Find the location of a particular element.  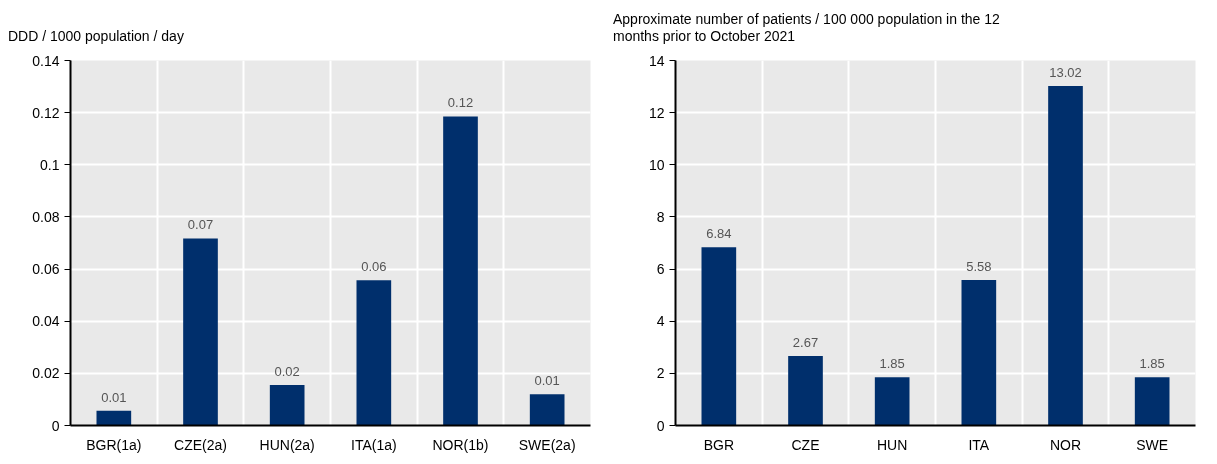

data-label: 0.07 is located at coordinates (200, 225).